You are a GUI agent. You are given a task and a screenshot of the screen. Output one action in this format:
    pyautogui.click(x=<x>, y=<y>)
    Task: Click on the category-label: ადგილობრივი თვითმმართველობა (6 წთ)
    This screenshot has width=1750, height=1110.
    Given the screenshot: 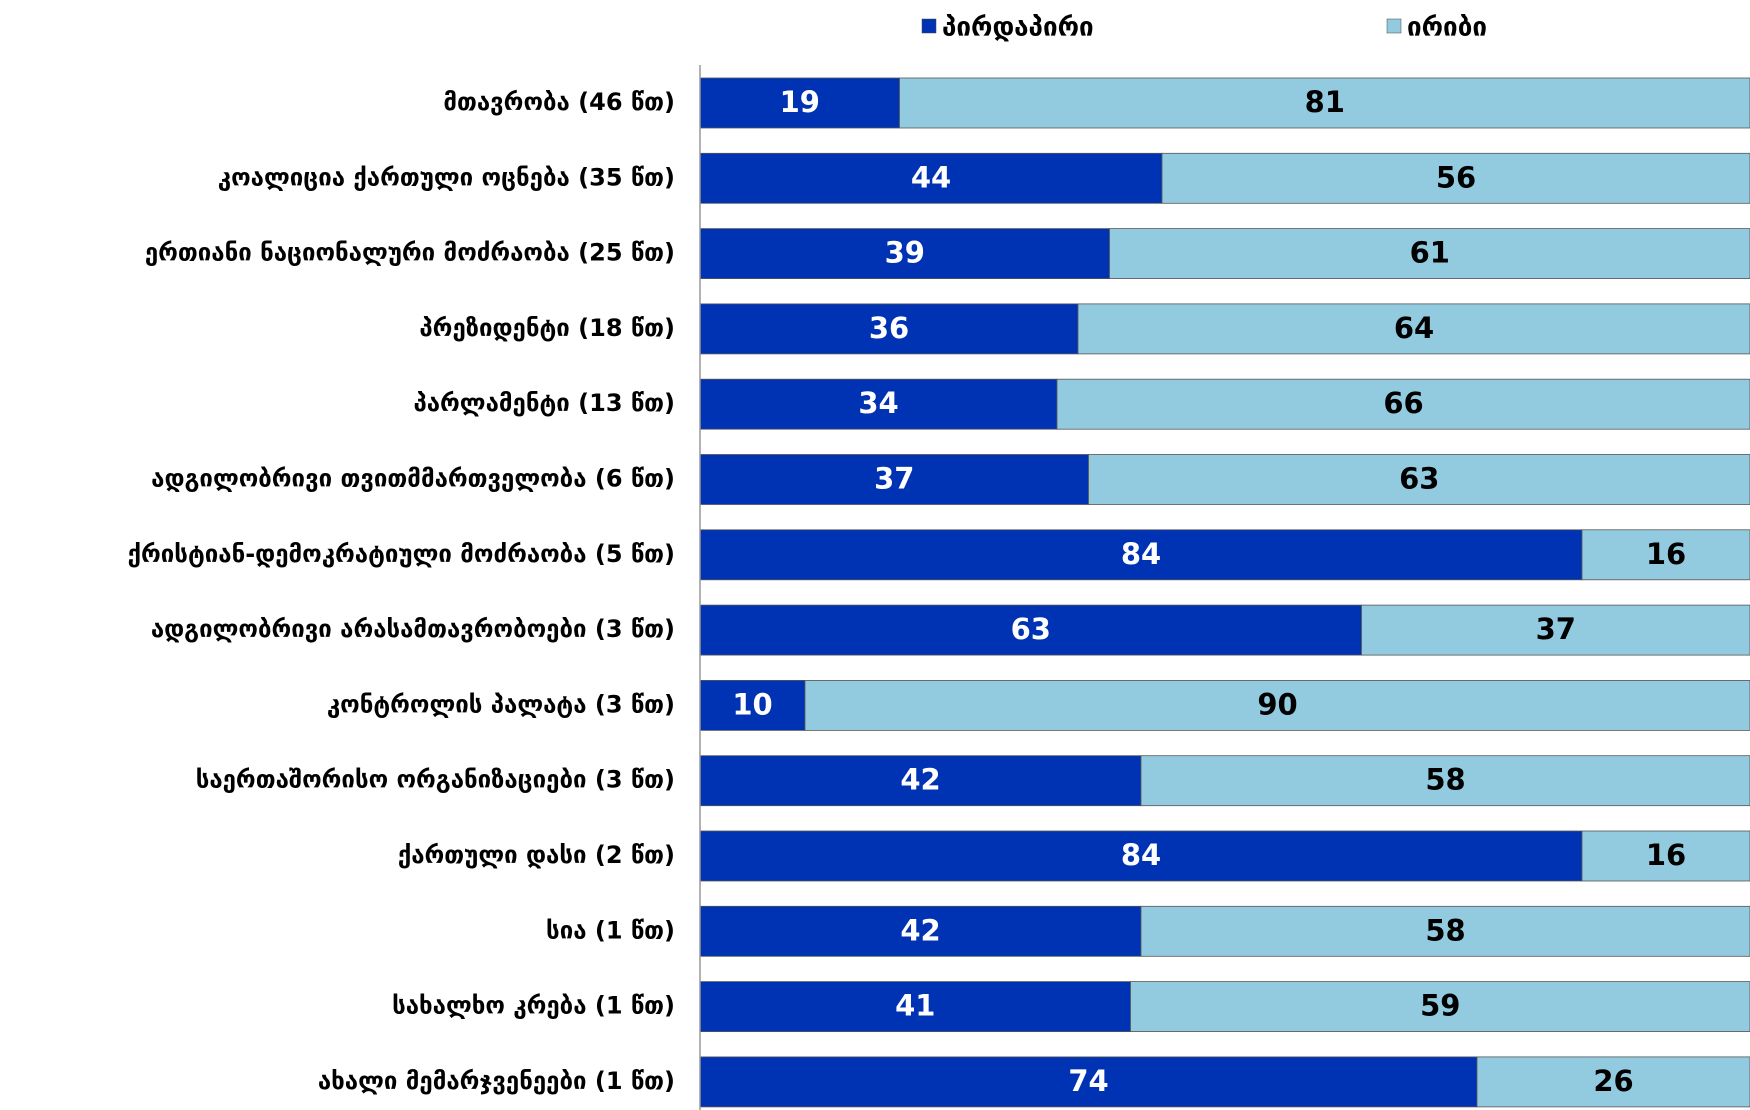 What is the action you would take?
    pyautogui.click(x=413, y=479)
    